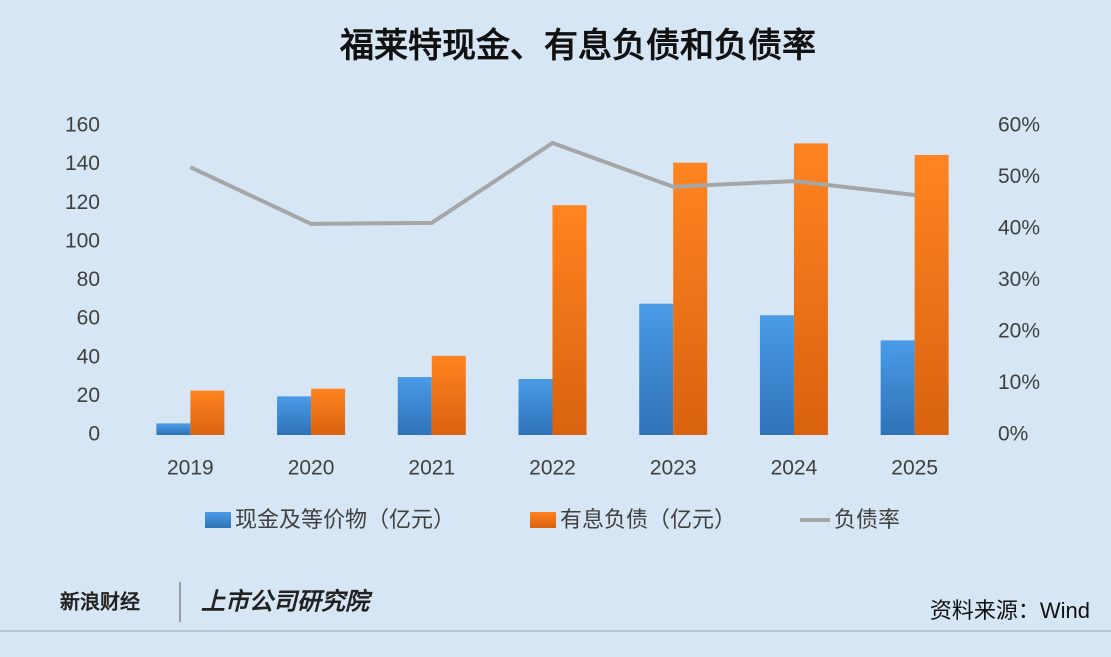  I want to click on chart-title: 福莱特现金、有息负债和负债率, so click(577, 45).